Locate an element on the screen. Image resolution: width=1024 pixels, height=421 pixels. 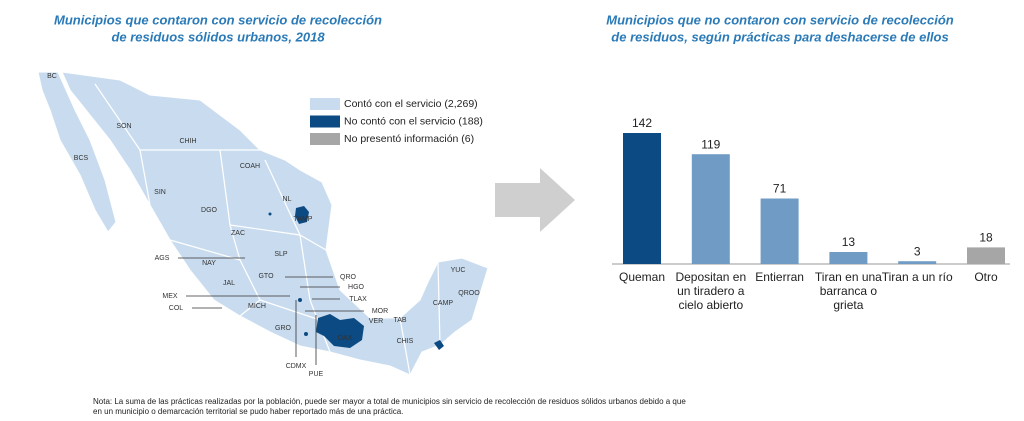
state-label: CDMX is located at coordinates (296, 366).